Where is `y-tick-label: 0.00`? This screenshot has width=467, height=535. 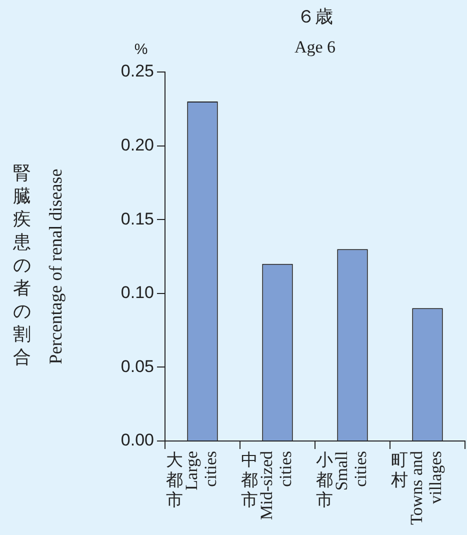 y-tick-label: 0.00 is located at coordinates (137, 440).